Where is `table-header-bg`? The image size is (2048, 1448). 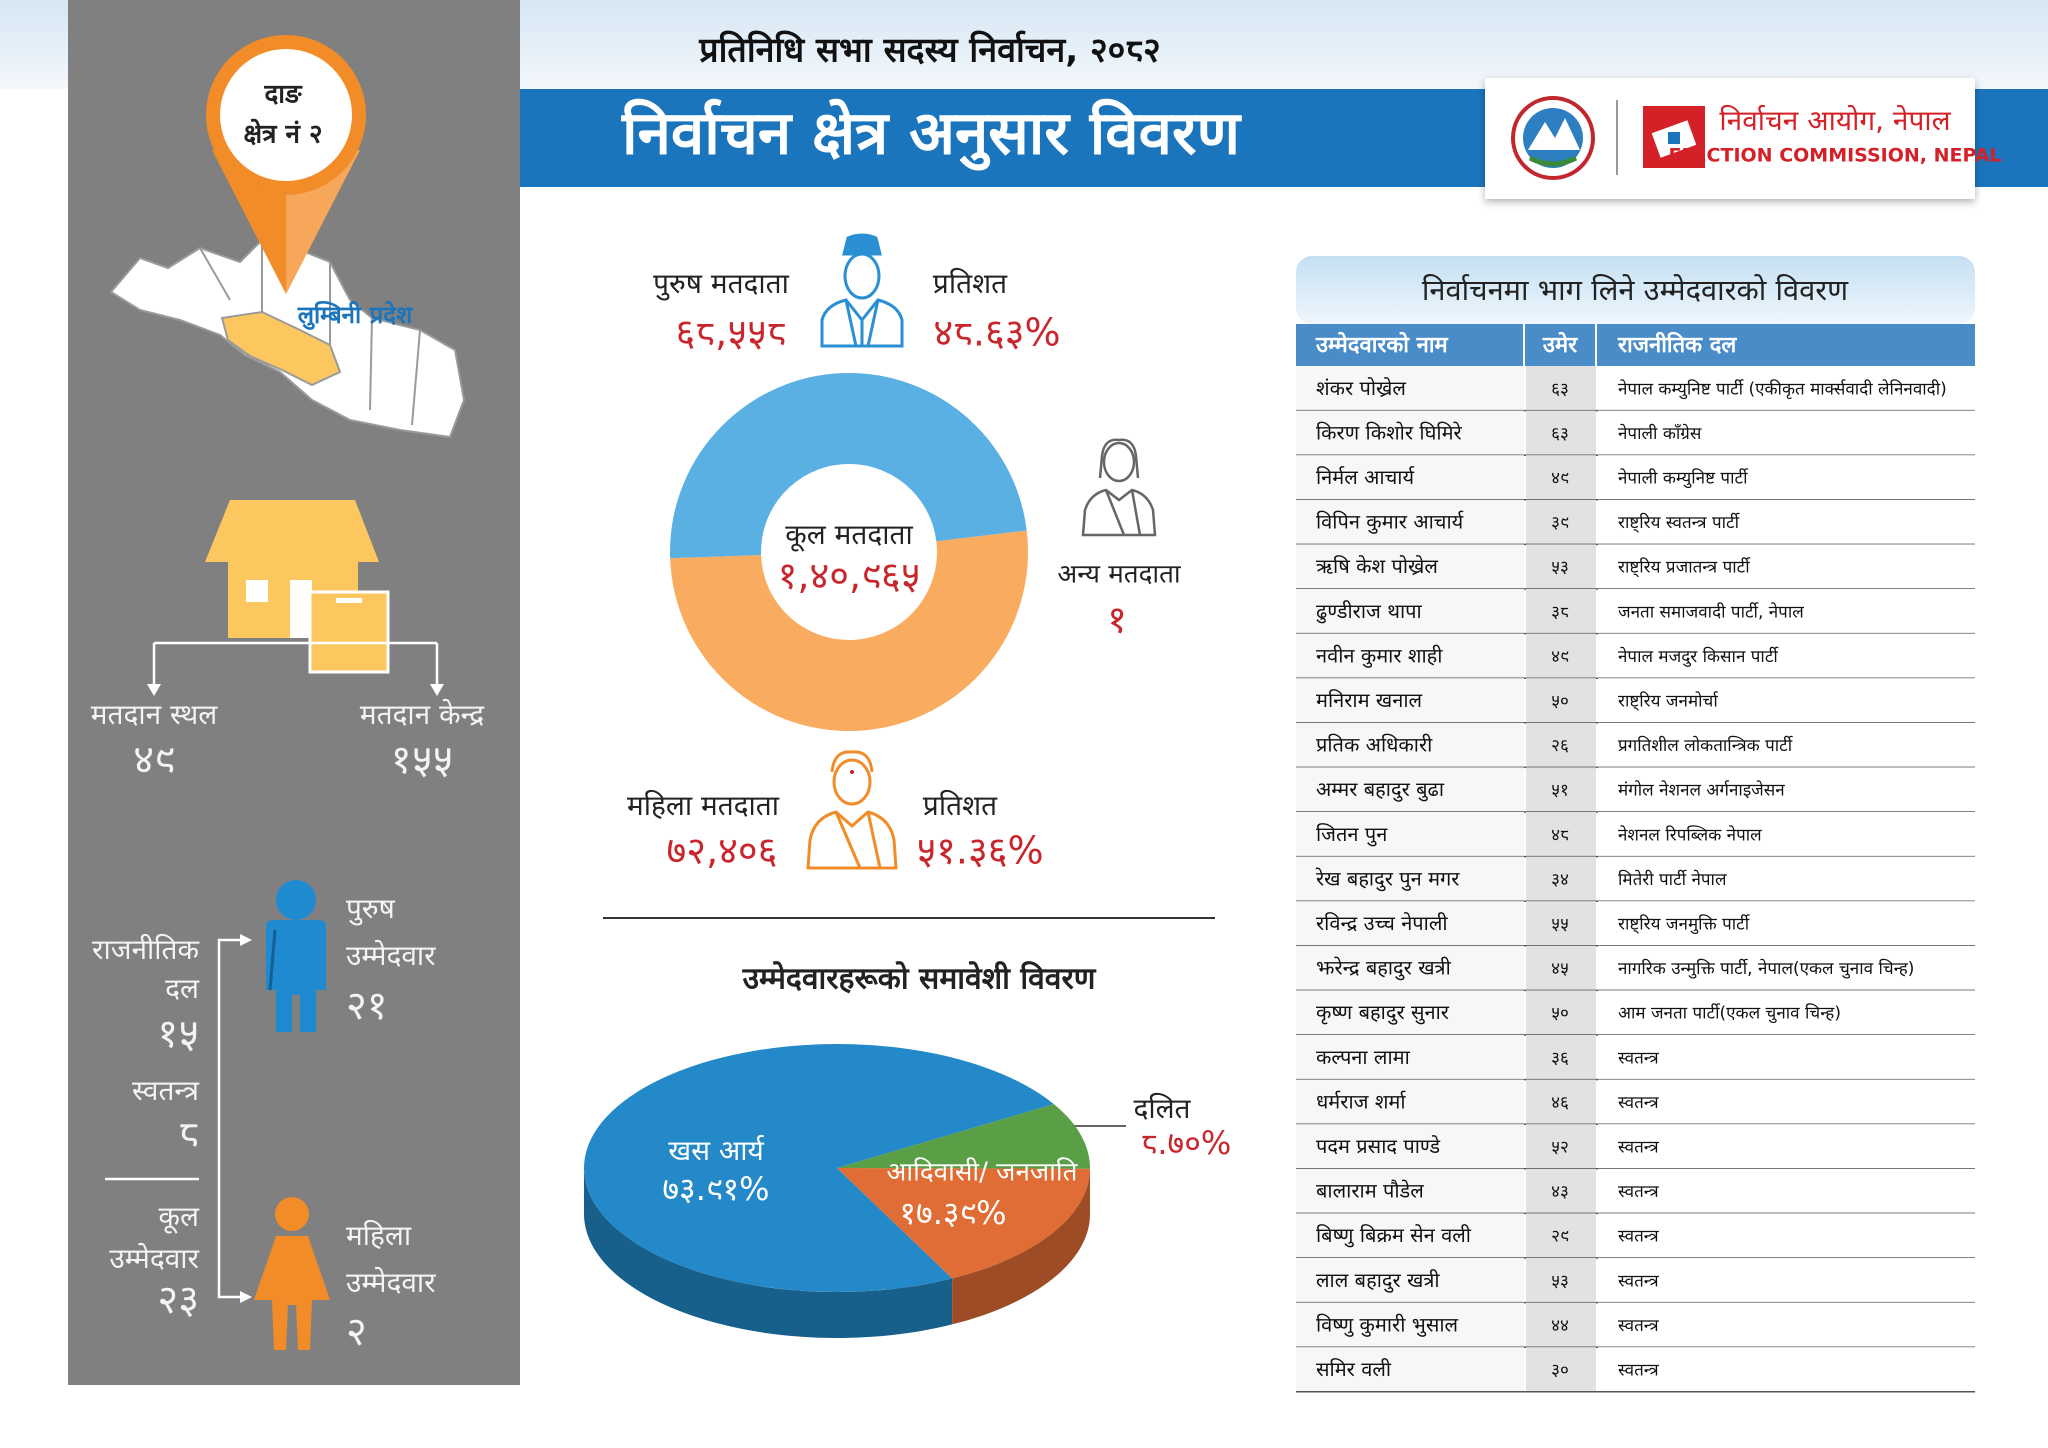 table-header-bg is located at coordinates (1635, 345).